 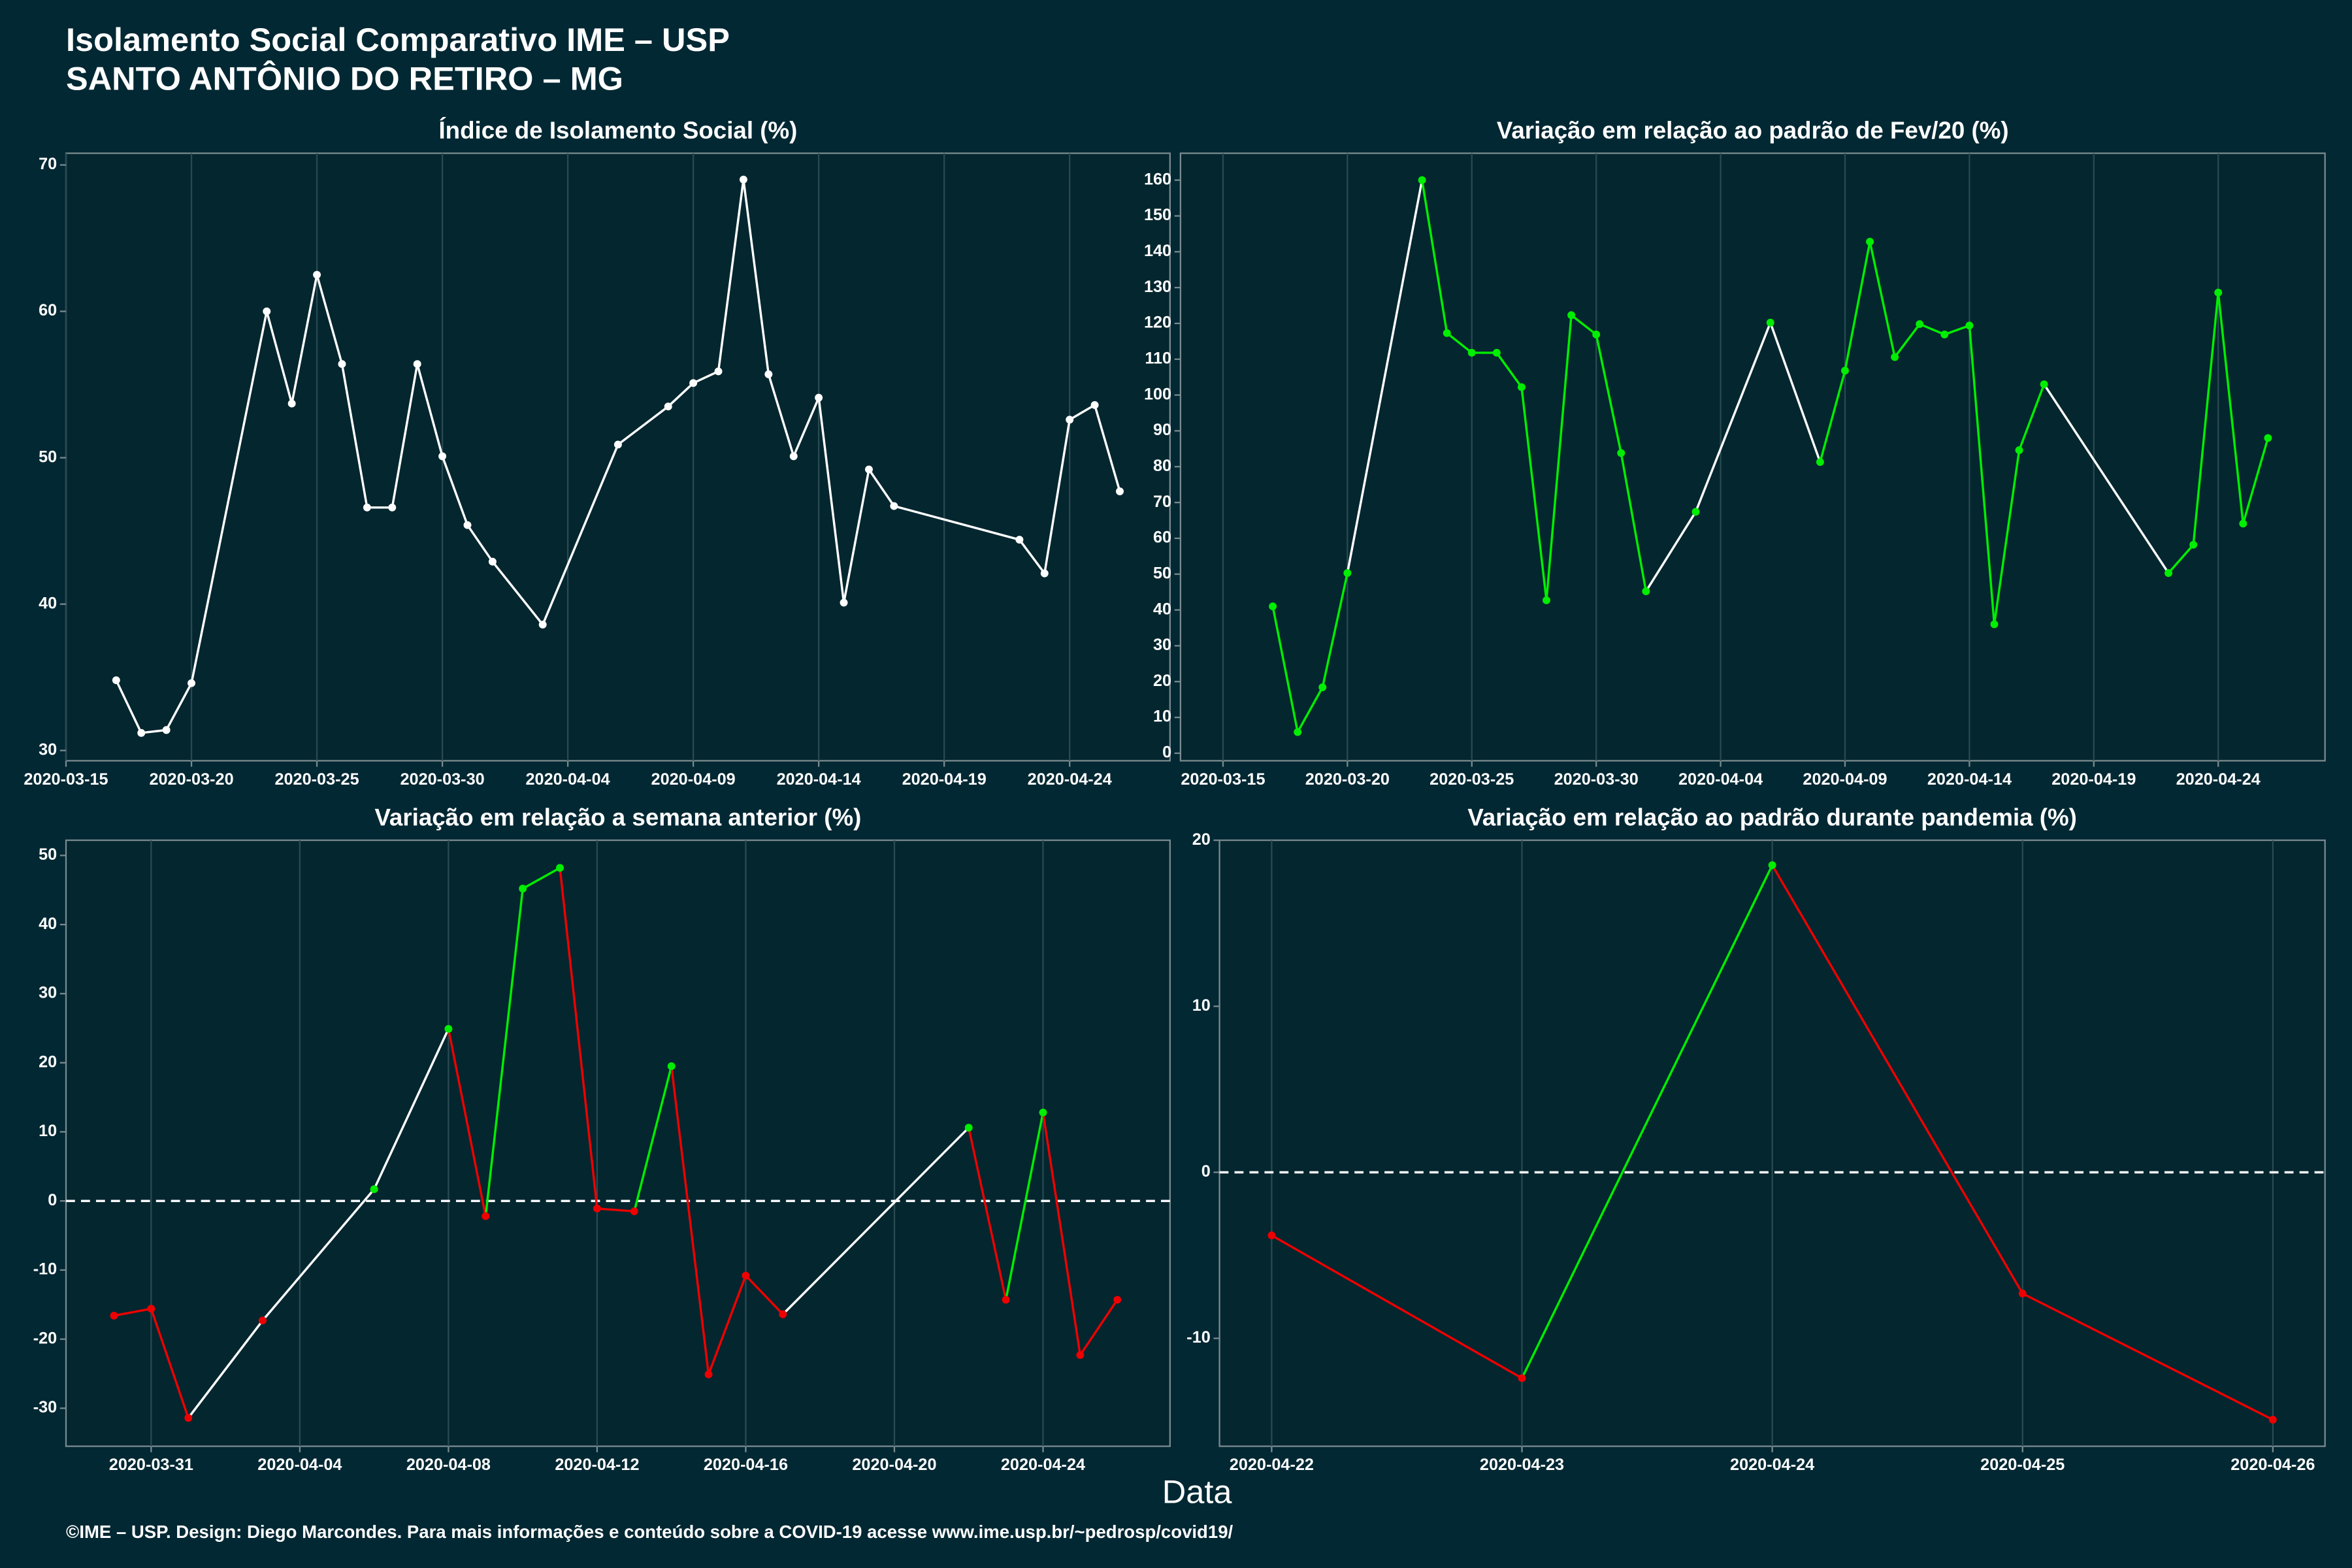 I want to click on y-tick-label: 0, so click(x=1166, y=752).